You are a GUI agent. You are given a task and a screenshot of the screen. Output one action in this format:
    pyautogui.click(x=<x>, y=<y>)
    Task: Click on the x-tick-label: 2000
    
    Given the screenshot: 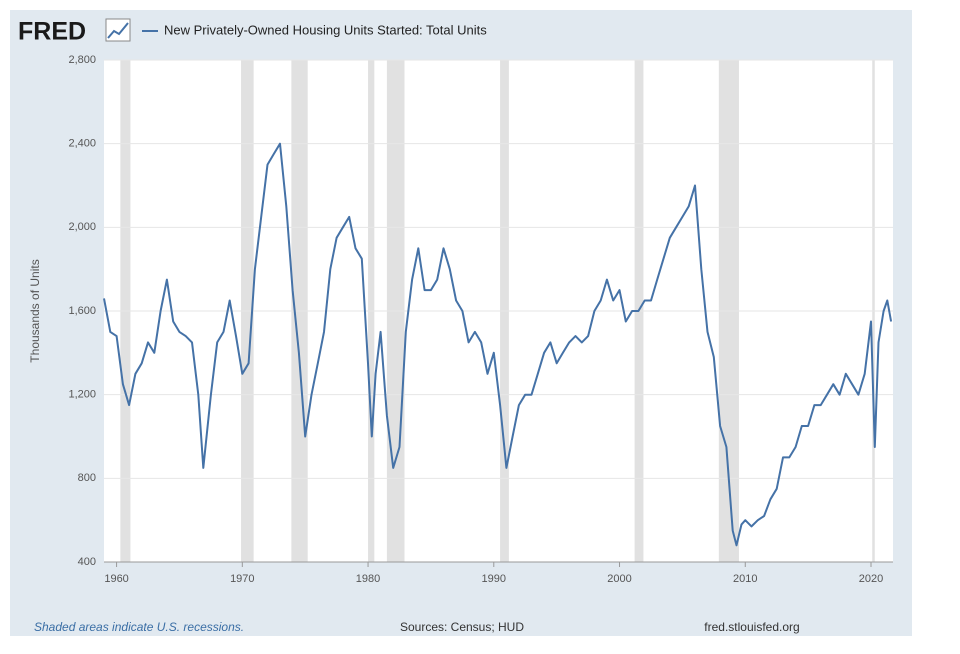 What is the action you would take?
    pyautogui.click(x=619, y=579)
    